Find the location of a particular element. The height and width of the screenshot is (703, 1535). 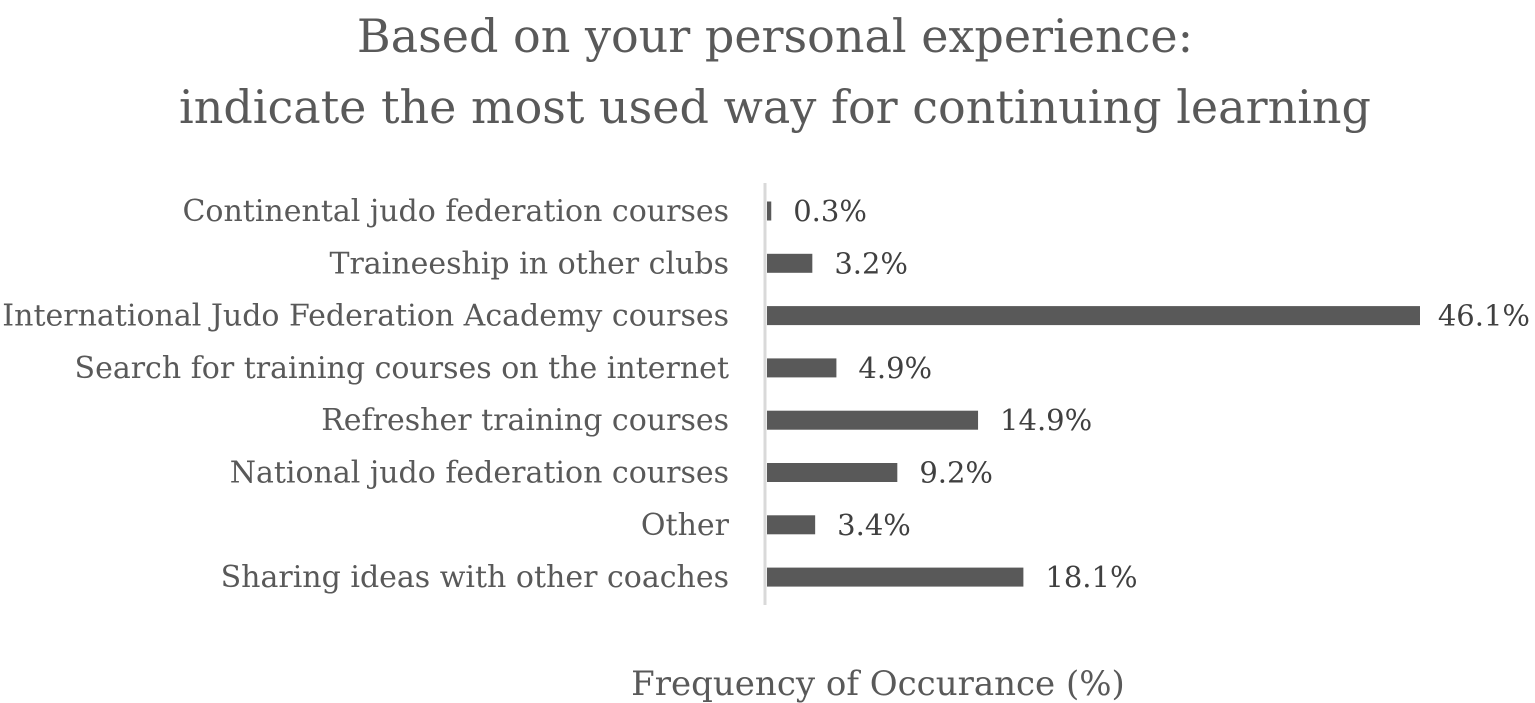

x-axis-title: Frequency of Occurance (%) is located at coordinates (878, 683).